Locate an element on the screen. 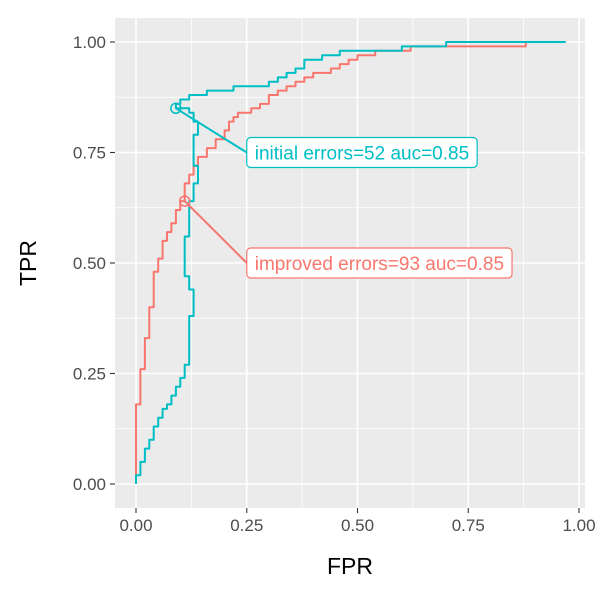 Image resolution: width=600 pixels, height=600 pixels. x-tick-label: 0.25 is located at coordinates (246, 525).